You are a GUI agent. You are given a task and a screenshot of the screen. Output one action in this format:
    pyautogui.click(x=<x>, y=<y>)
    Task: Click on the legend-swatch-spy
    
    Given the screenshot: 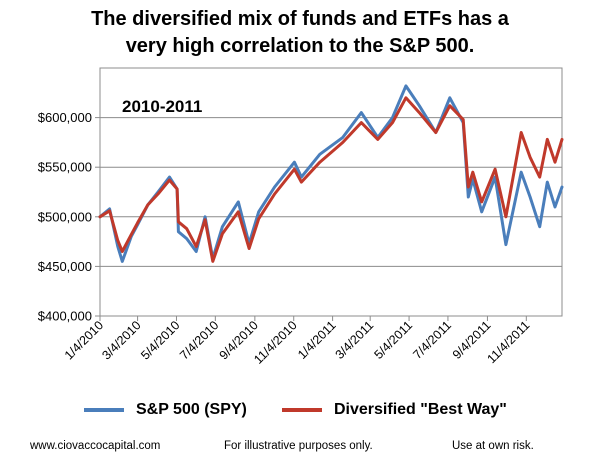 What is the action you would take?
    pyautogui.click(x=104, y=410)
    